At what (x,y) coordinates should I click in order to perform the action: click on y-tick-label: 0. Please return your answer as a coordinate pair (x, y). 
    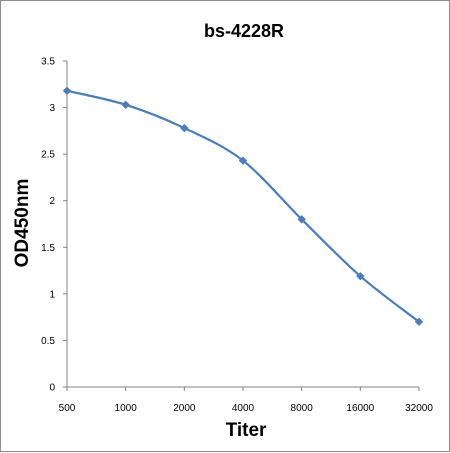
    Looking at the image, I should click on (52, 388).